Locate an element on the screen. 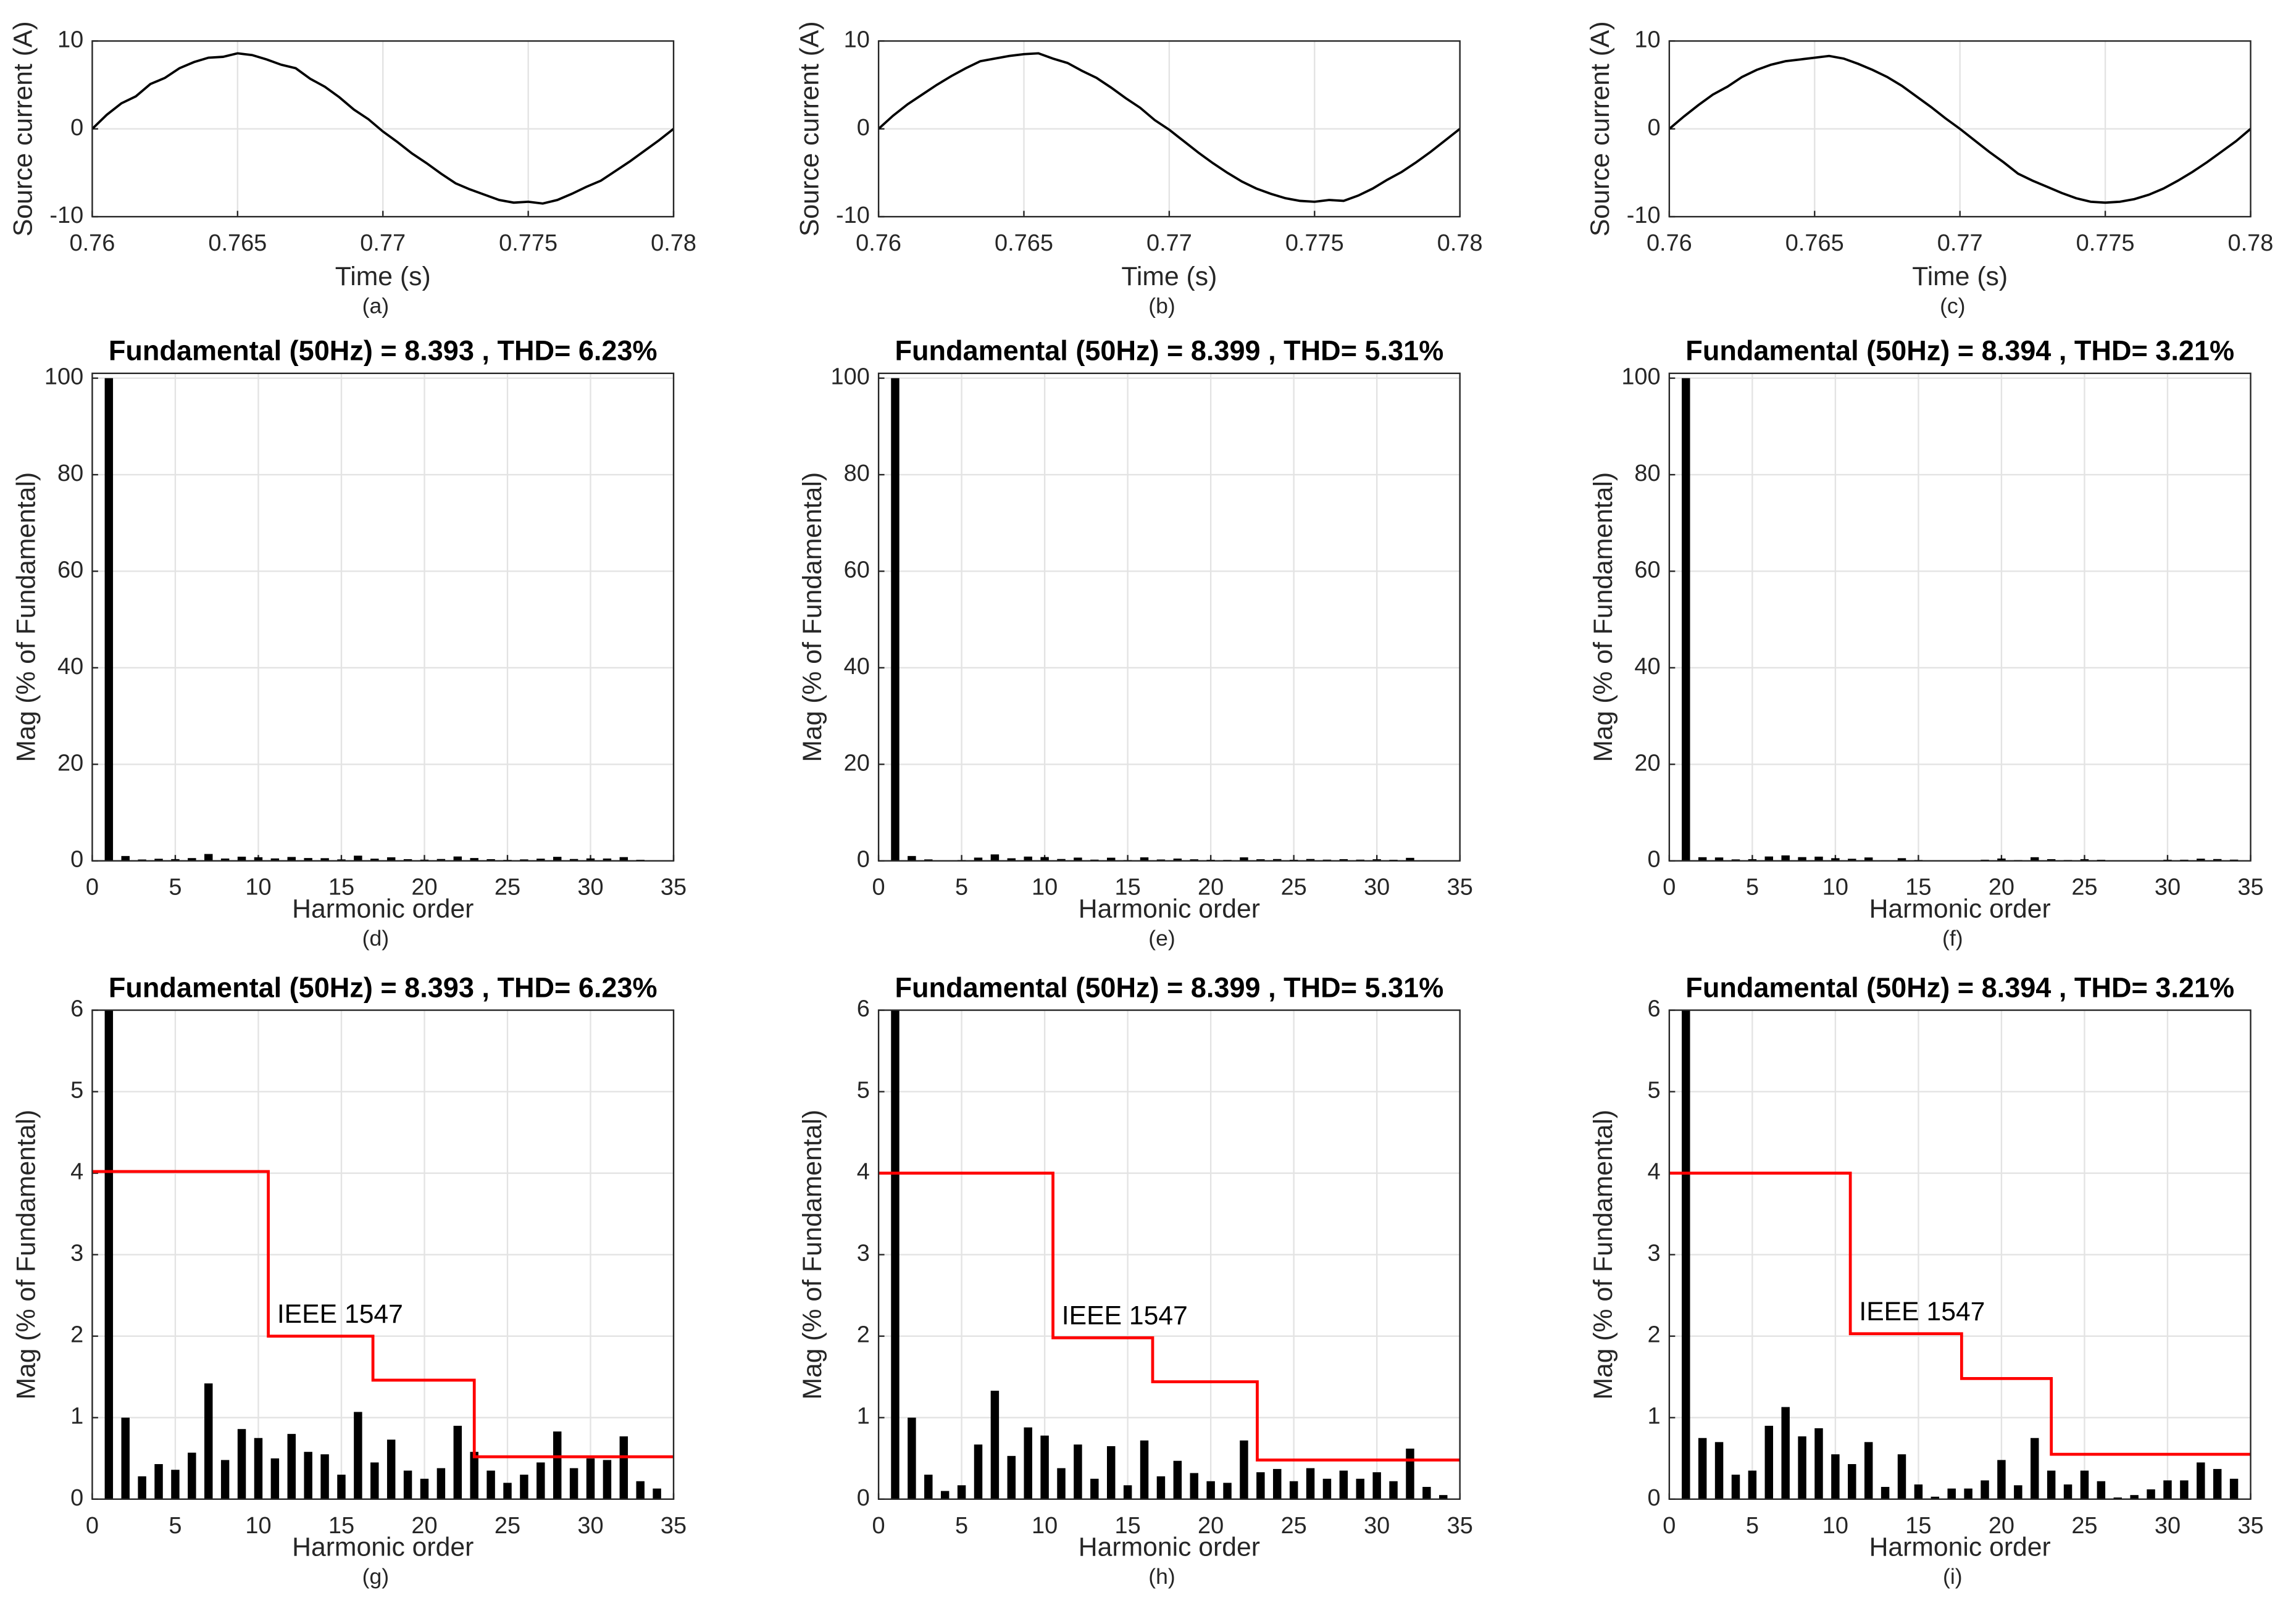 The height and width of the screenshot is (1611, 2296). x-axis-label: Harmonic order is located at coordinates (1960, 1547).